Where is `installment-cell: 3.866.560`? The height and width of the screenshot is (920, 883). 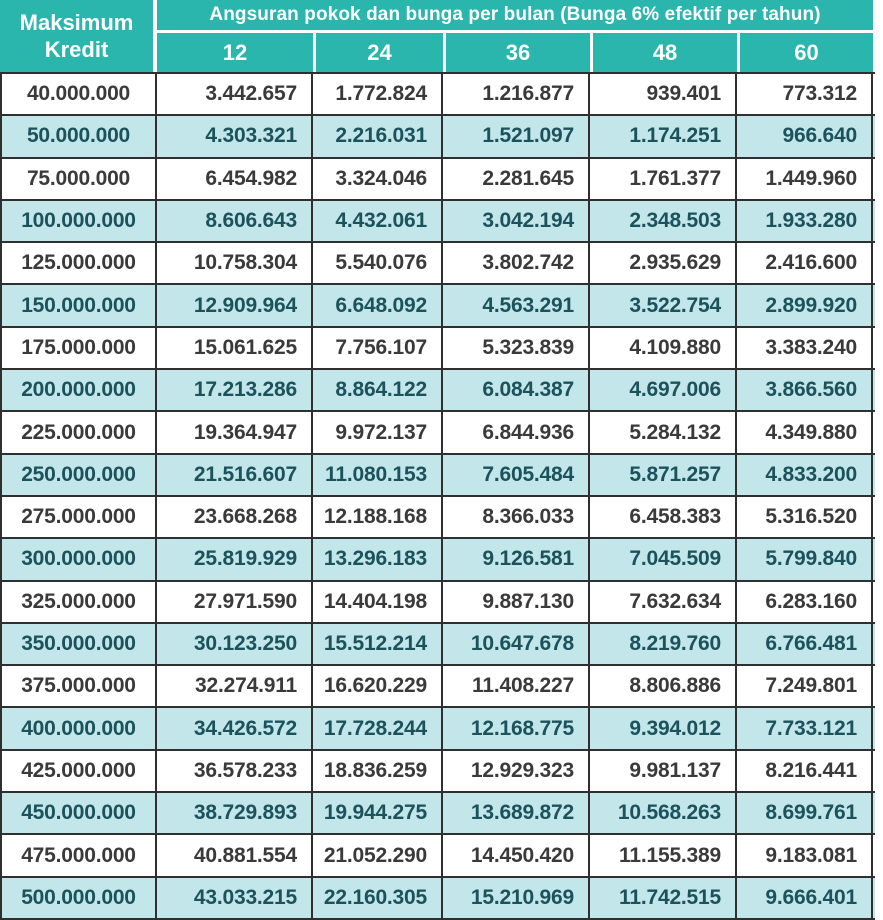
installment-cell: 3.866.560 is located at coordinates (805, 390).